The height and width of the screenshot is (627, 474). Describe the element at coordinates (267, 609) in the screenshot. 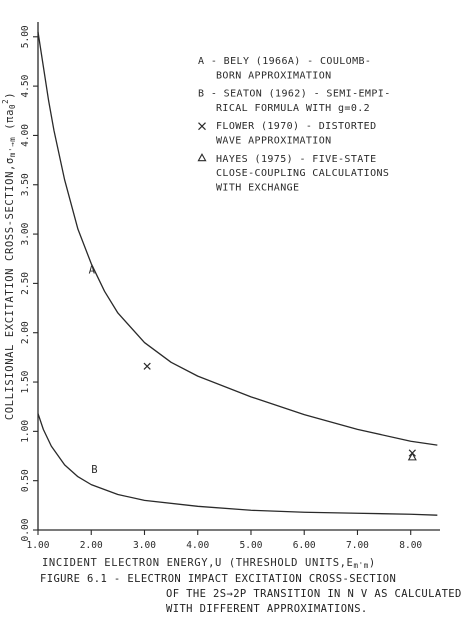

I see `caption-line-3: WITH DIFFERENT APPROXIMATIONS.` at that location.